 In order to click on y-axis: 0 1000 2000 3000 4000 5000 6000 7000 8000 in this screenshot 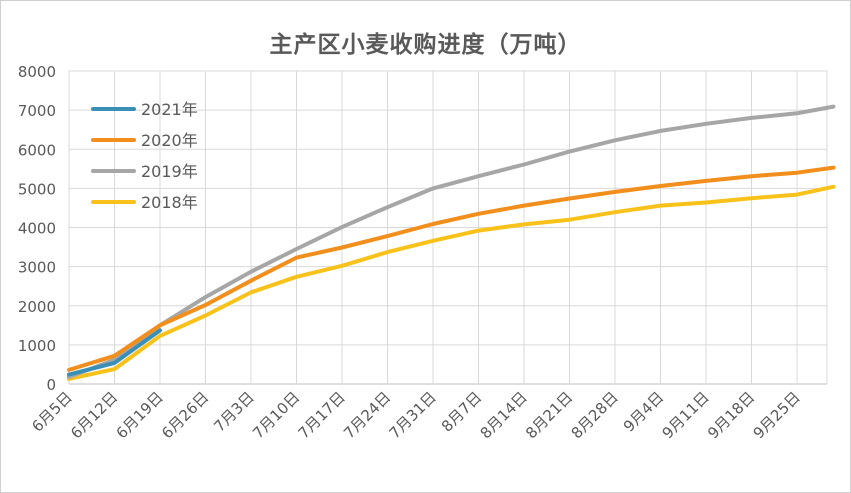, I will do `click(37, 228)`.